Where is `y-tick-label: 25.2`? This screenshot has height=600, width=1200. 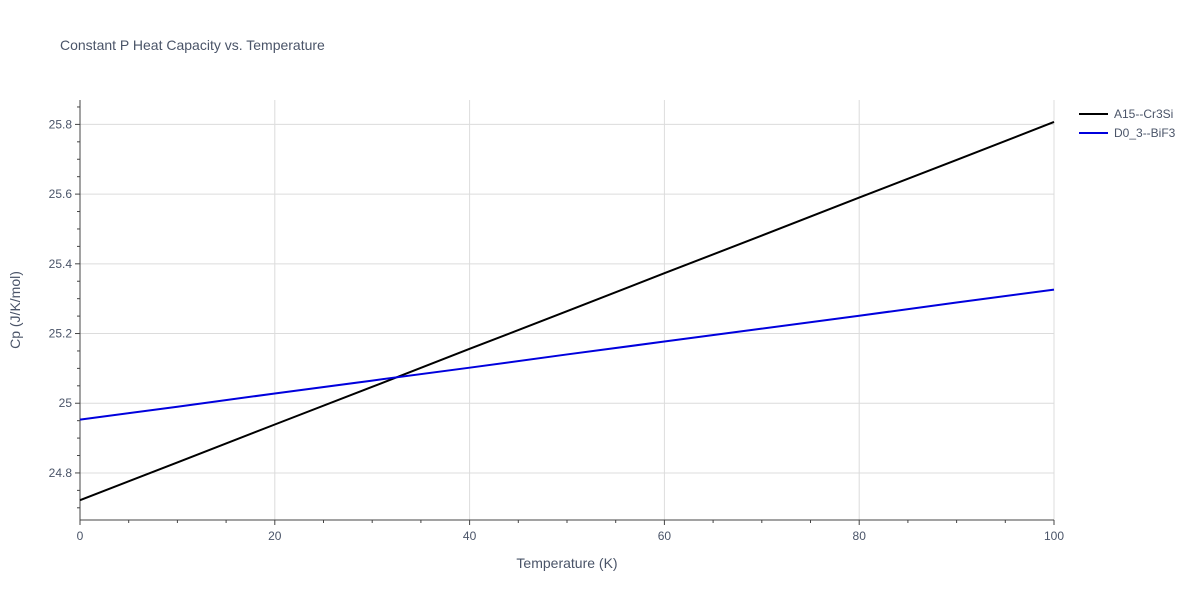 y-tick-label: 25.2 is located at coordinates (61, 334).